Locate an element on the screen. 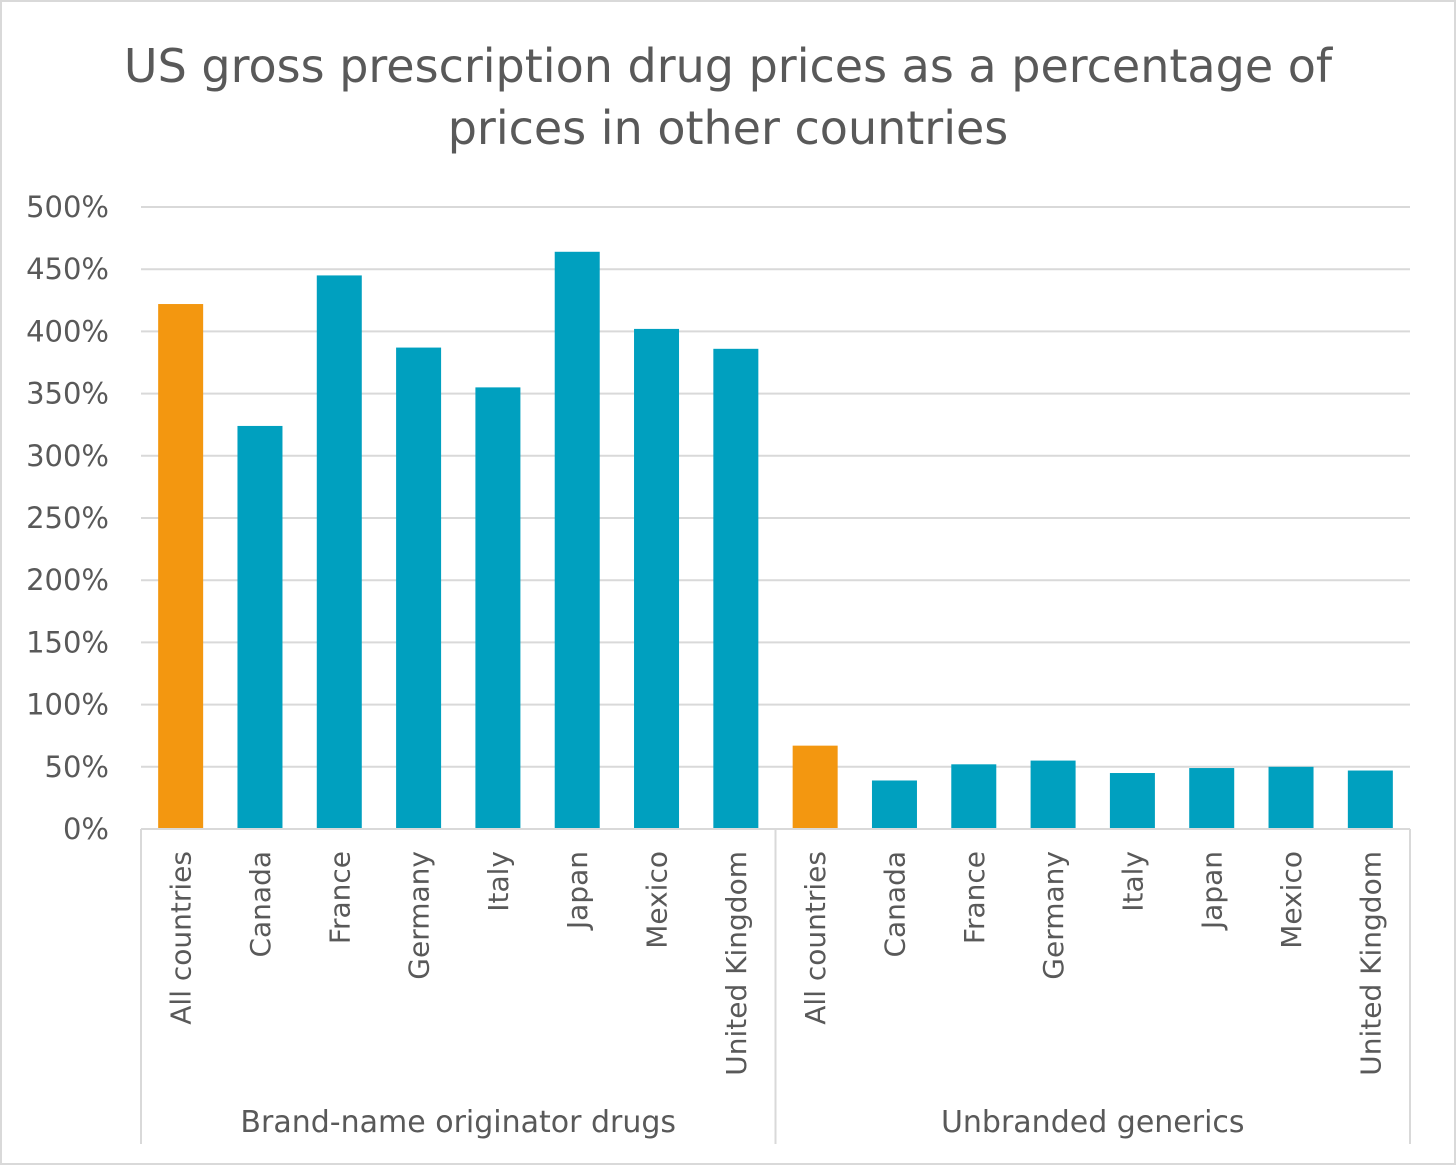  y-tick-label: 450% is located at coordinates (67, 269).